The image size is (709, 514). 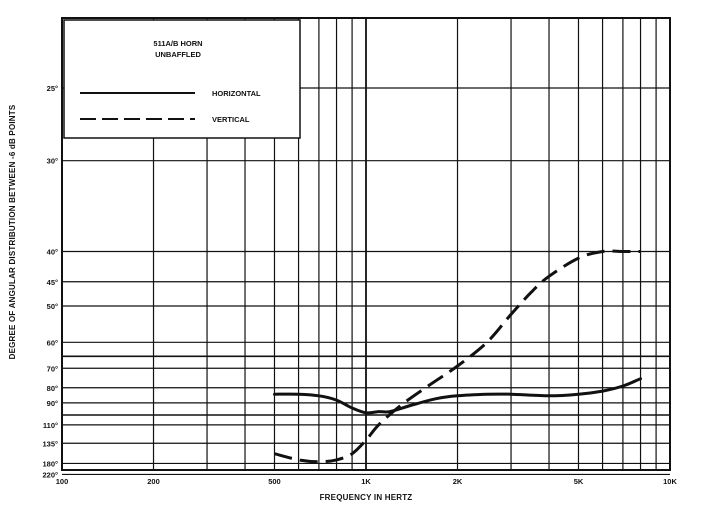 I want to click on x-tick-label: 200, so click(x=153, y=481).